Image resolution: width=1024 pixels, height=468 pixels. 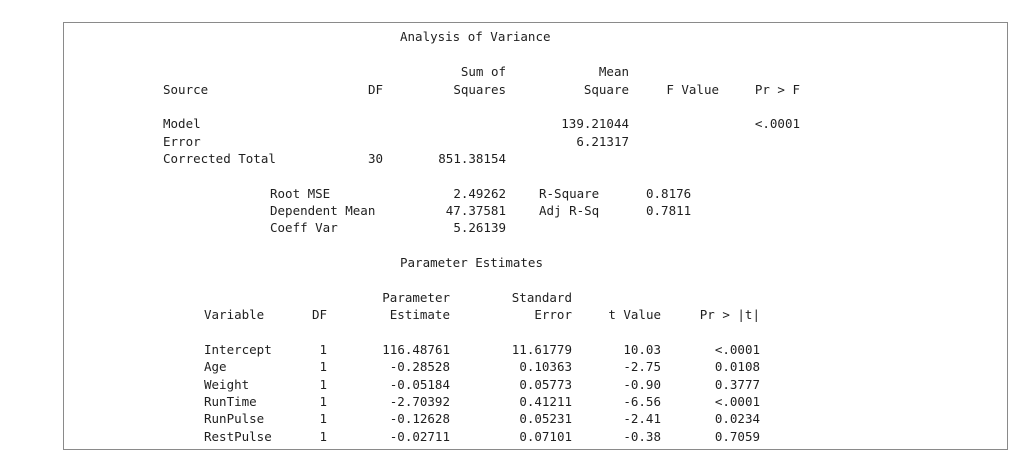 What do you see at coordinates (479, 89) in the screenshot?
I see `anova-header-ss-2: Squares` at bounding box center [479, 89].